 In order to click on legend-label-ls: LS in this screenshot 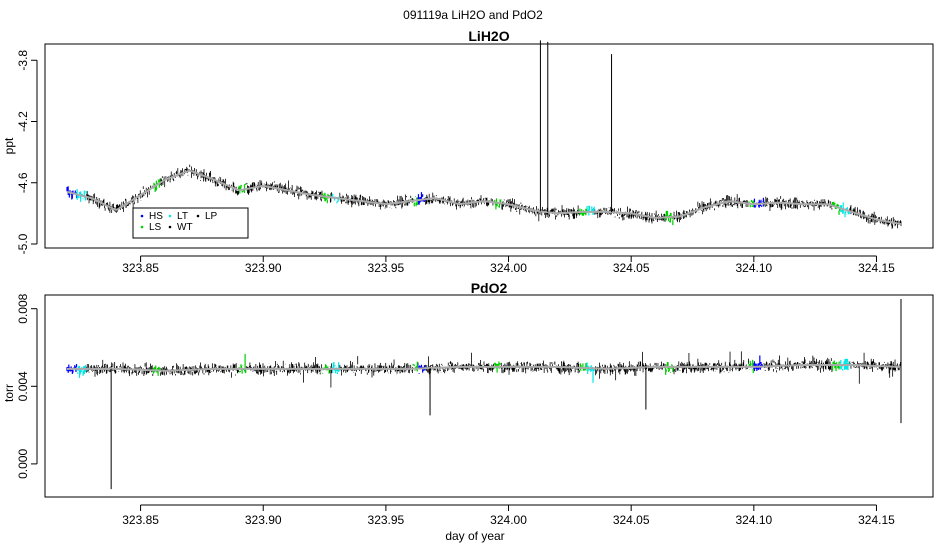, I will do `click(155, 227)`.